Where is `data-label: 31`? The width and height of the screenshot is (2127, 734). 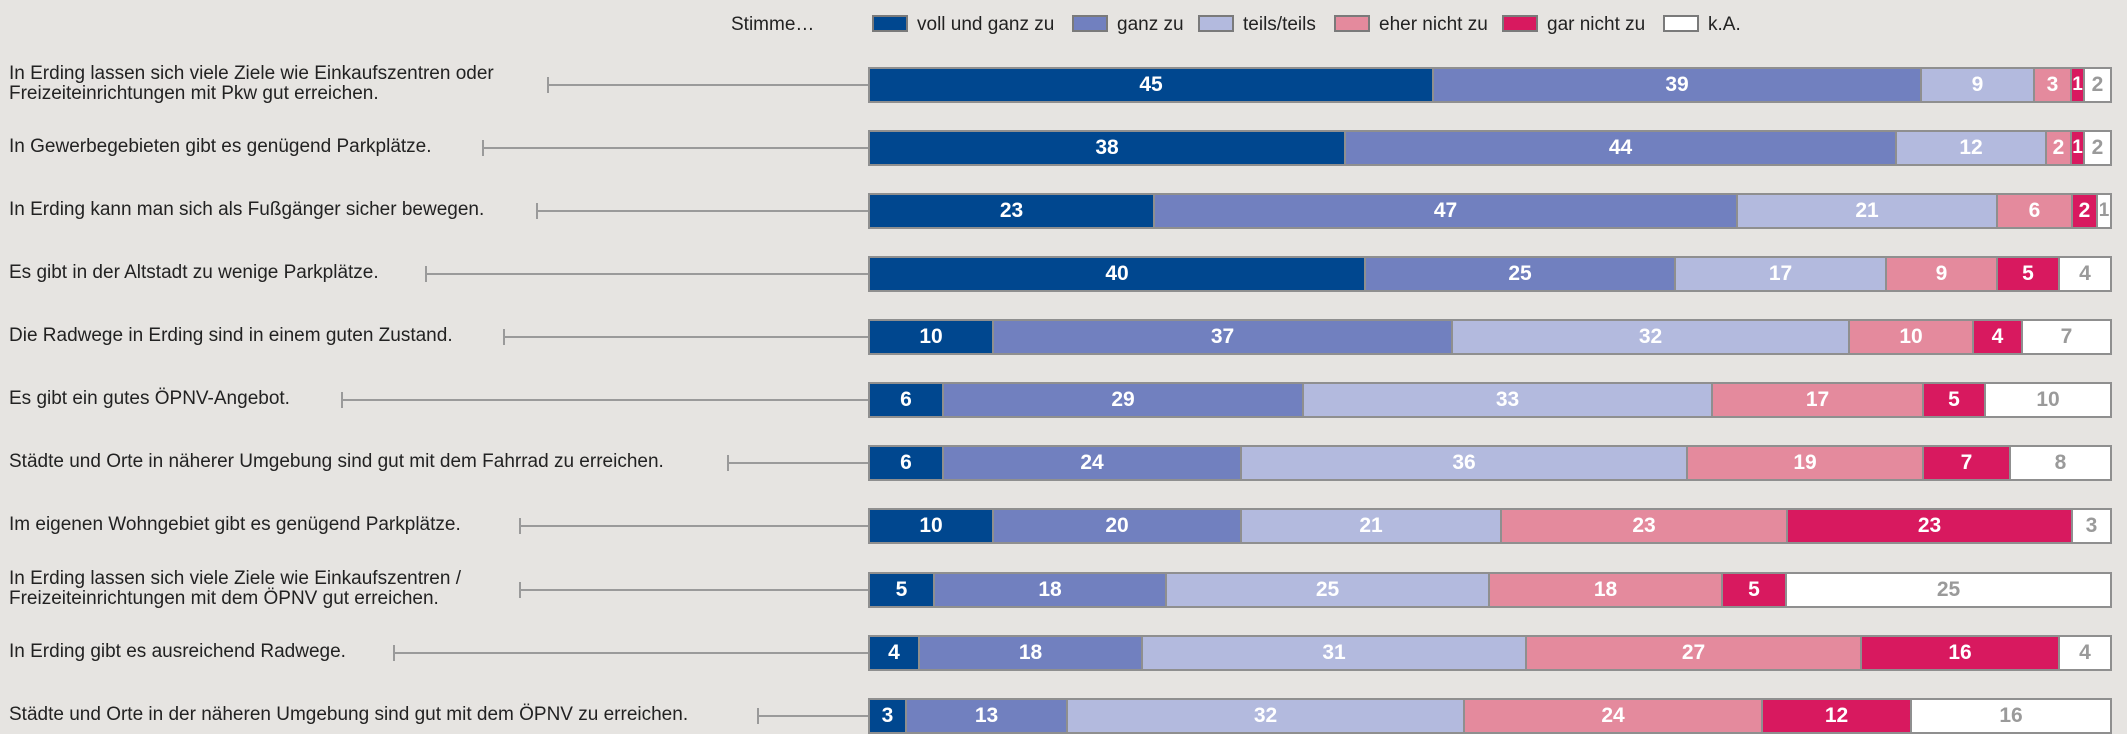
data-label: 31 is located at coordinates (1334, 652).